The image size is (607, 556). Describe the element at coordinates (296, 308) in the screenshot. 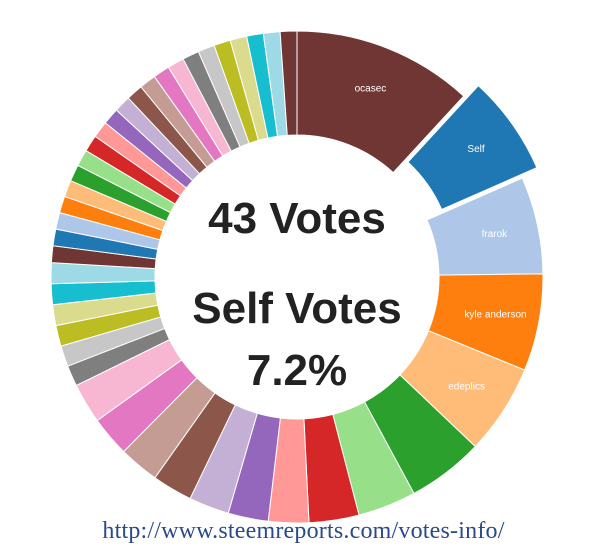

I see `center-text-self-votes: Self Votes` at that location.